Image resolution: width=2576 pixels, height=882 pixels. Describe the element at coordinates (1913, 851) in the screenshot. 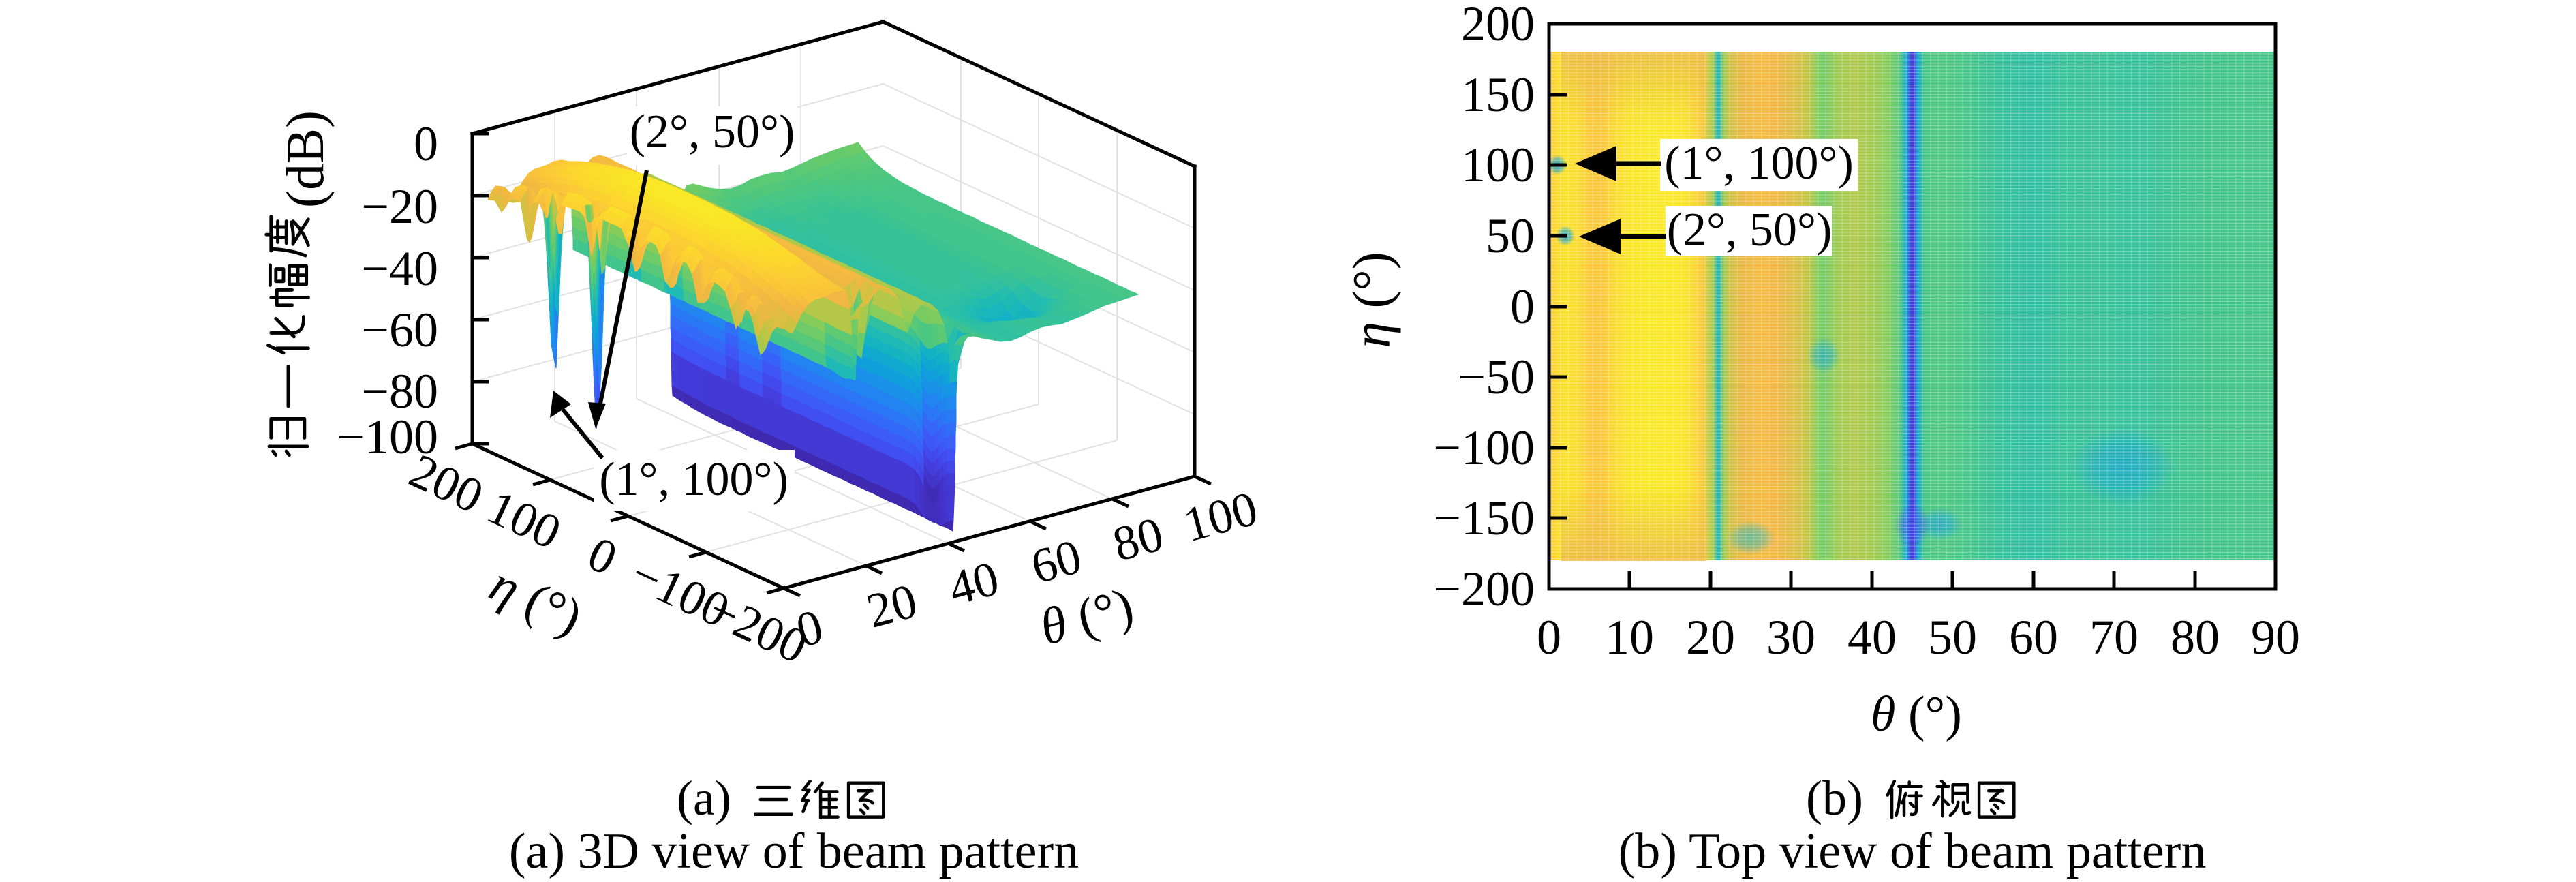

I see `svg-text: (b) Top view of beam pattern` at that location.